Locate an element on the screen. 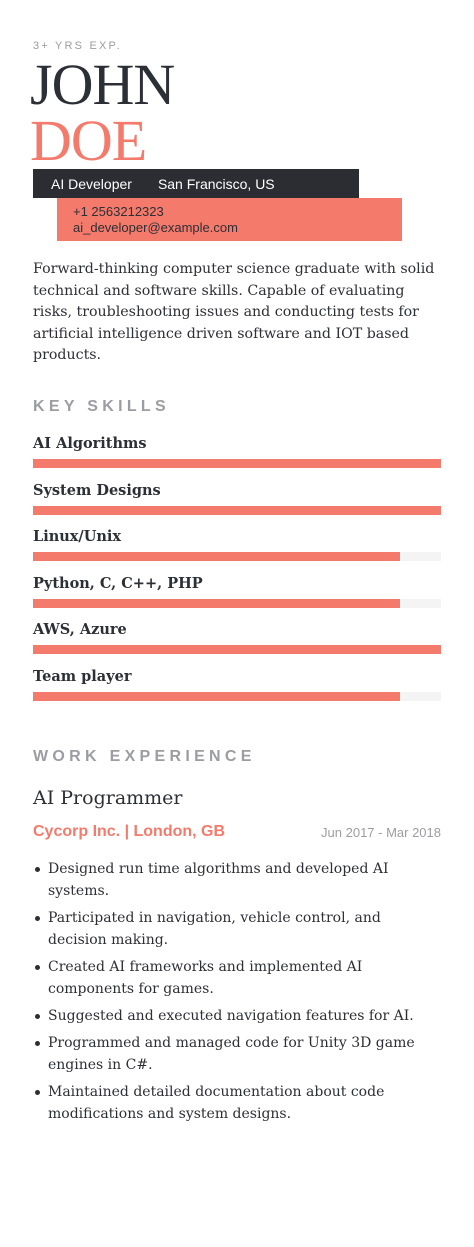 This screenshot has width=474, height=1247. skill-item: AI Algorithms is located at coordinates (237, 457).